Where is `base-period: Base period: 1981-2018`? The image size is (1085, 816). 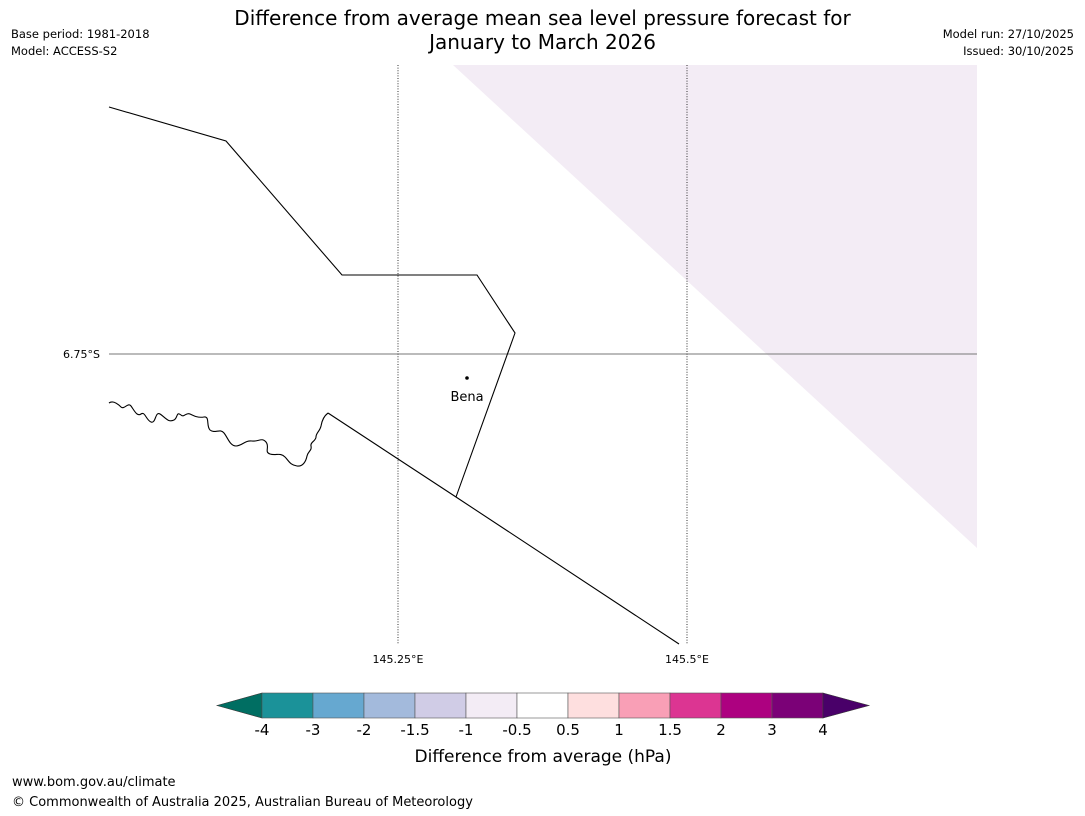 base-period: Base period: 1981-2018 is located at coordinates (80, 34).